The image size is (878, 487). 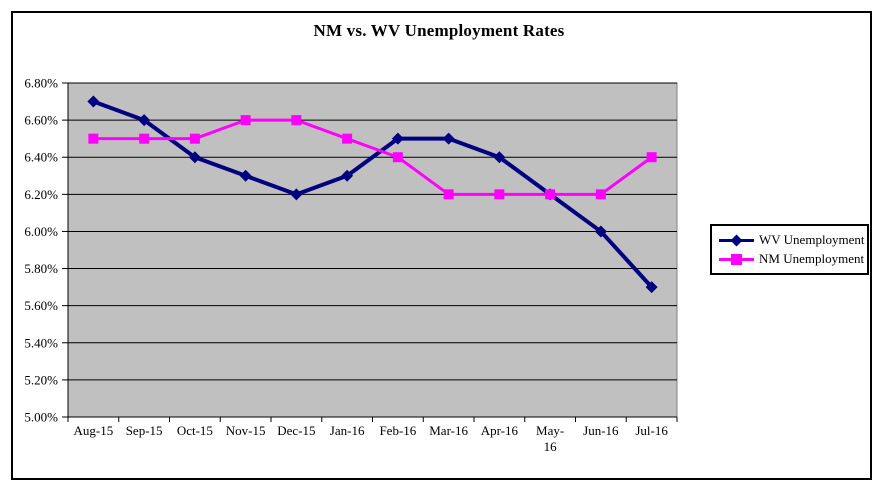 What do you see at coordinates (439, 30) in the screenshot?
I see `chart-title: NM vs. WV Unemployment Rates` at bounding box center [439, 30].